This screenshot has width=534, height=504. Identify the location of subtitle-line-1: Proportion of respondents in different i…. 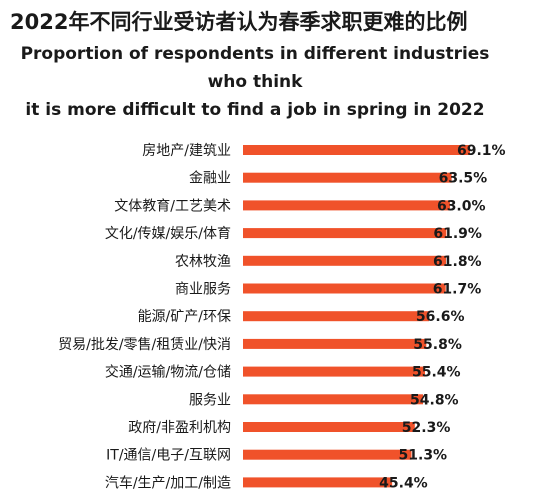
(255, 68).